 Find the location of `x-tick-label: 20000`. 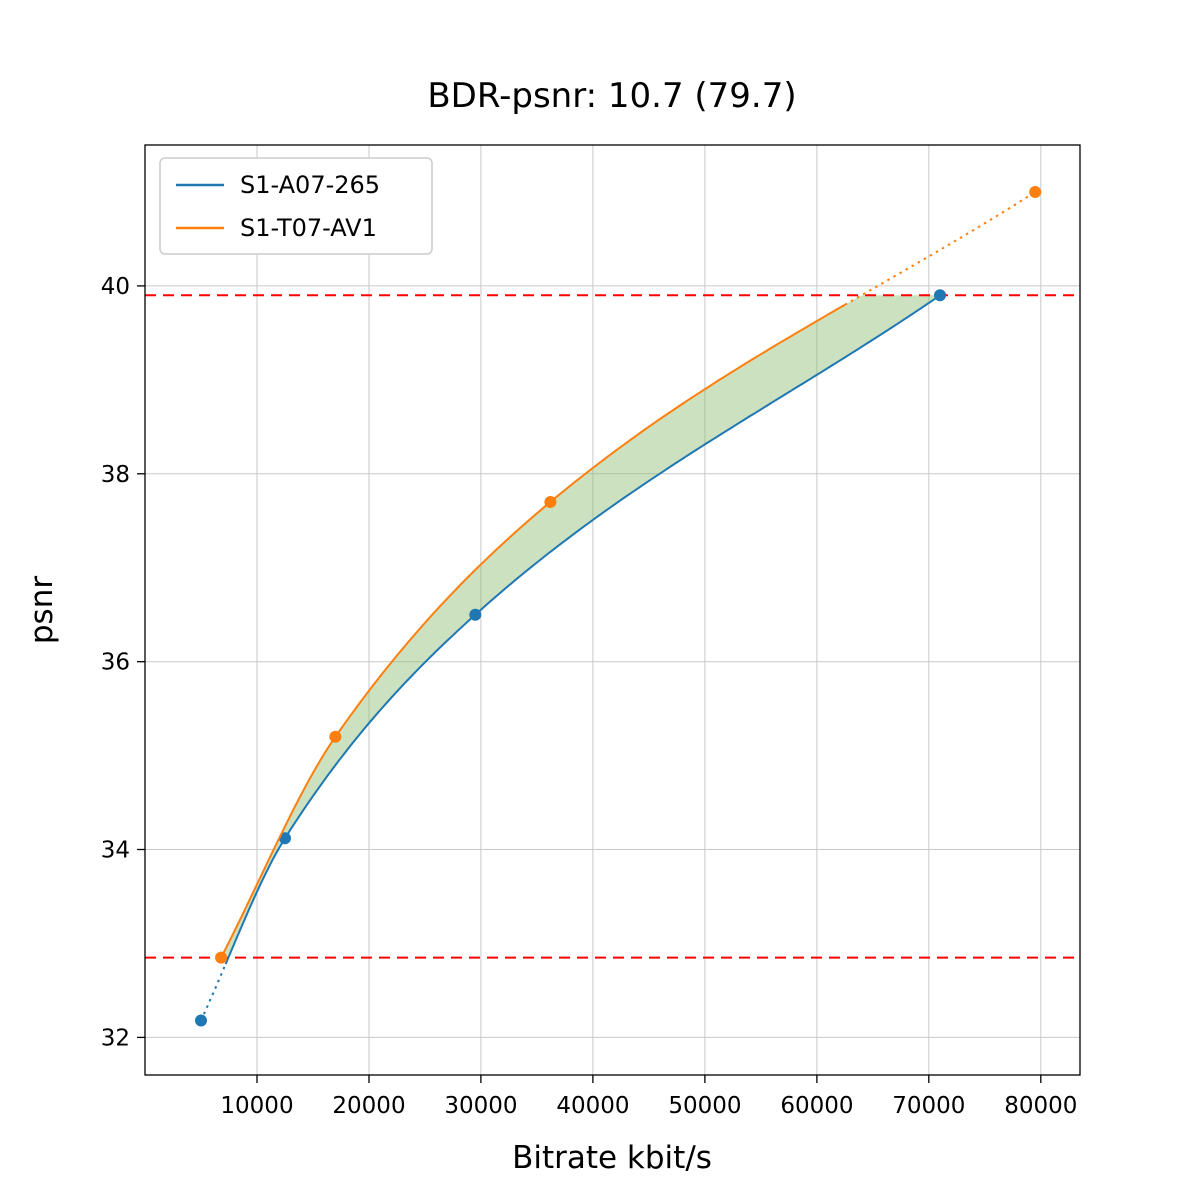

x-tick-label: 20000 is located at coordinates (368, 1106).